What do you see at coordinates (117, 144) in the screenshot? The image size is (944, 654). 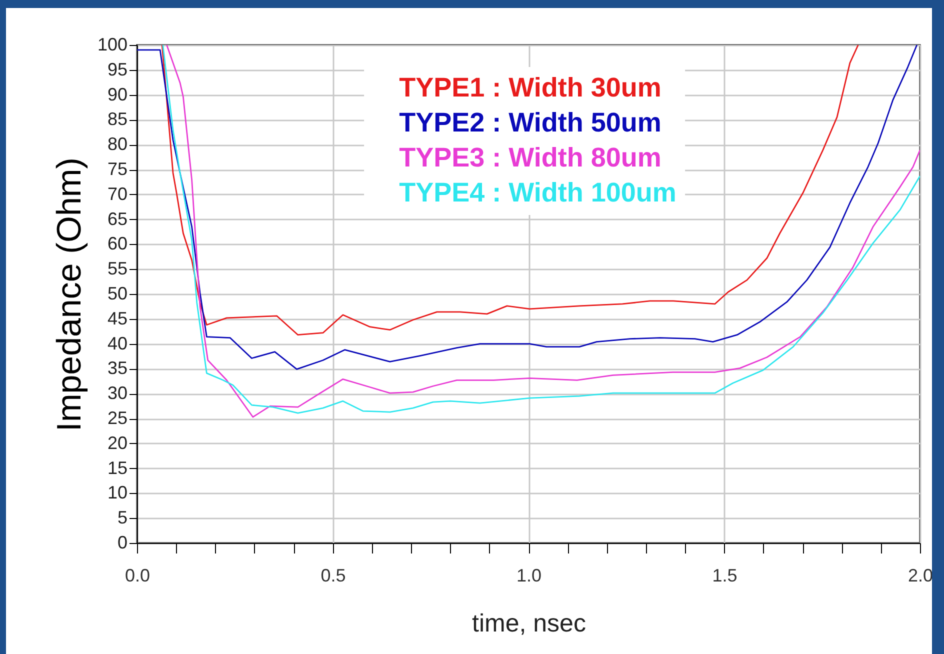 I see `y-tick-label: 80` at bounding box center [117, 144].